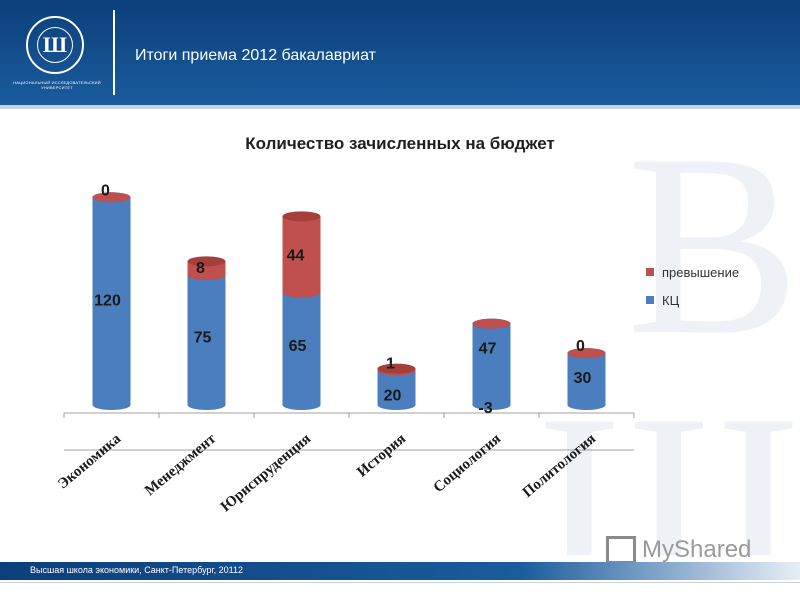 This screenshot has width=800, height=600. What do you see at coordinates (203, 338) in the screenshot?
I see `data-label-kc: 75` at bounding box center [203, 338].